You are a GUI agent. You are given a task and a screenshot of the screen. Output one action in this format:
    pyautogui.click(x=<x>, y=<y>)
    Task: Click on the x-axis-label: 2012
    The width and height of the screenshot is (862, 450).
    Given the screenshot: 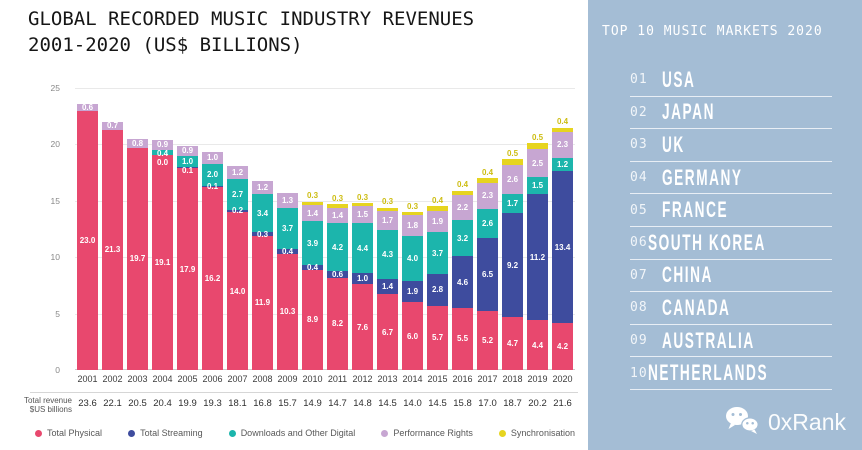 What is the action you would take?
    pyautogui.click(x=362, y=379)
    